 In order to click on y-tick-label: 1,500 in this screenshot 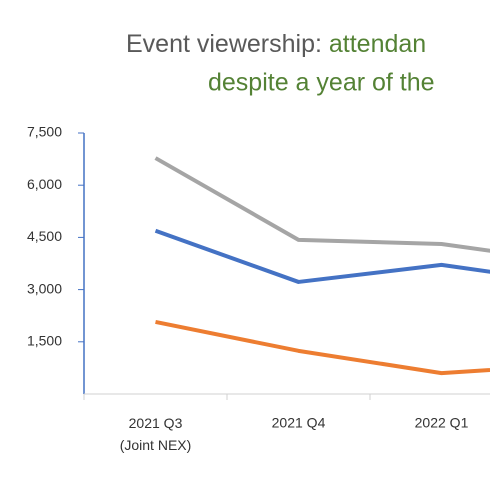, I will do `click(44, 341)`.